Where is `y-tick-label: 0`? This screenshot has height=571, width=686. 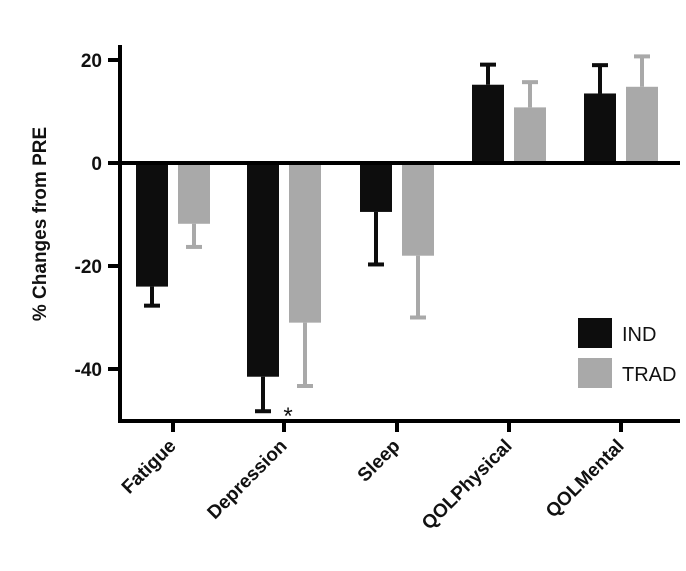
y-tick-label: 0 is located at coordinates (96, 164).